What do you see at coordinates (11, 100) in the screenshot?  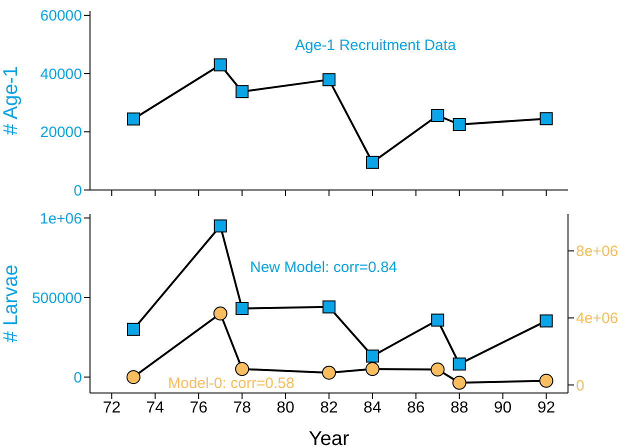 I see `y-axis-title: # Age-1` at bounding box center [11, 100].